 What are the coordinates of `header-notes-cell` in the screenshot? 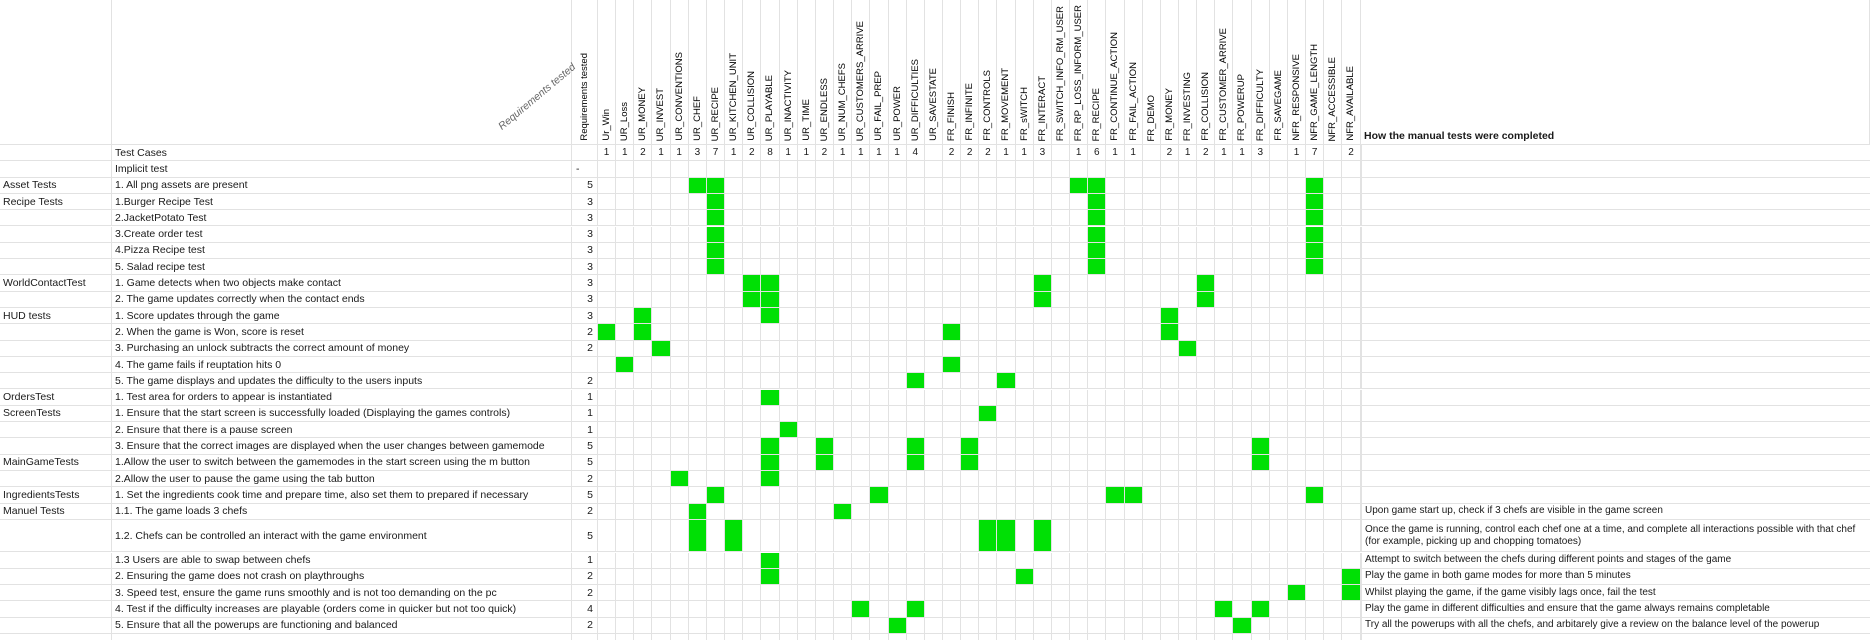 It's located at (1615, 72).